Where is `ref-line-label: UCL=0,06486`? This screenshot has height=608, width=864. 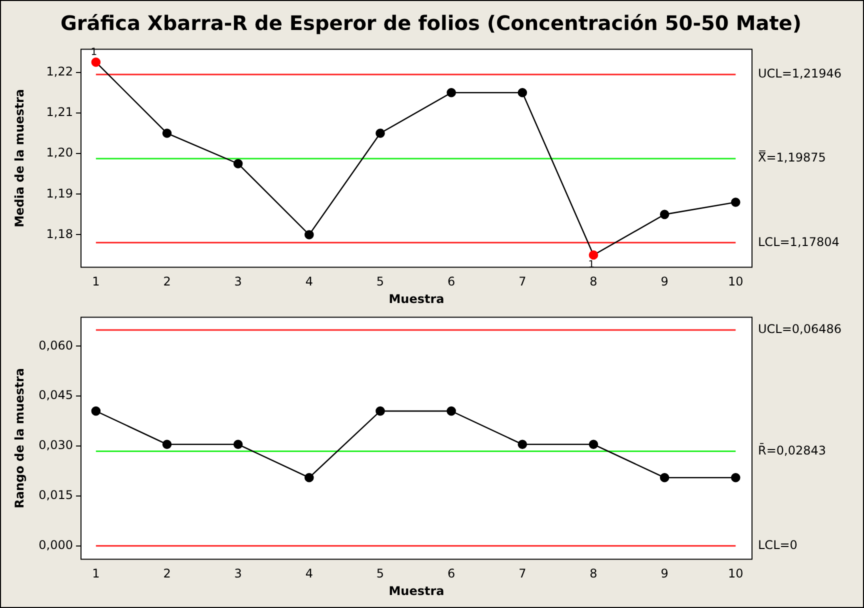 ref-line-label: UCL=0,06486 is located at coordinates (800, 329).